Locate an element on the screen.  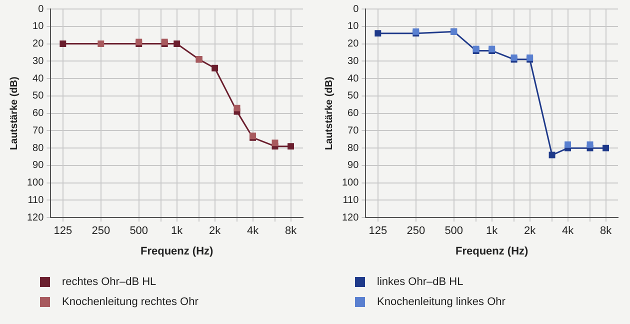
legend-label: rechtes Ohr–dB HL is located at coordinates (109, 282).